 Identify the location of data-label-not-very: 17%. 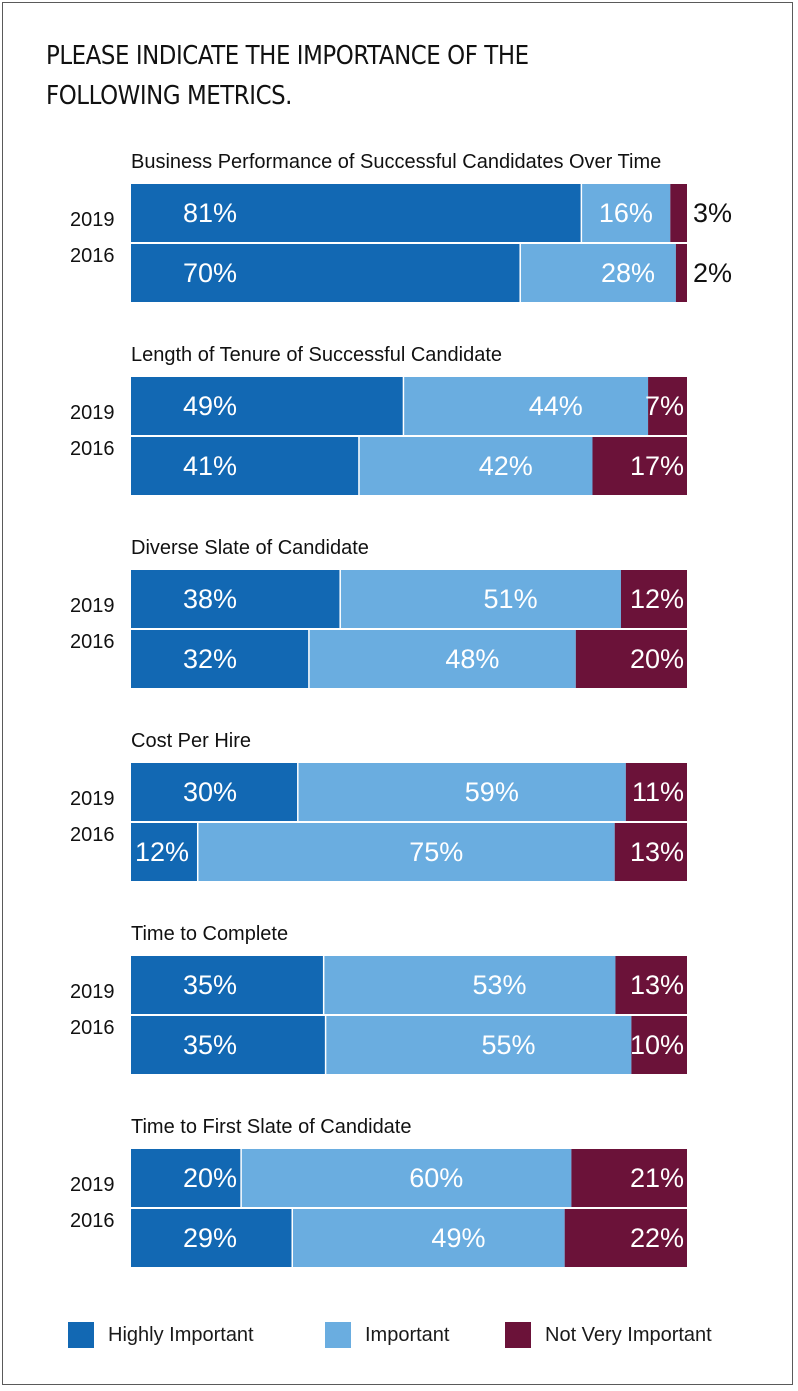
(657, 466).